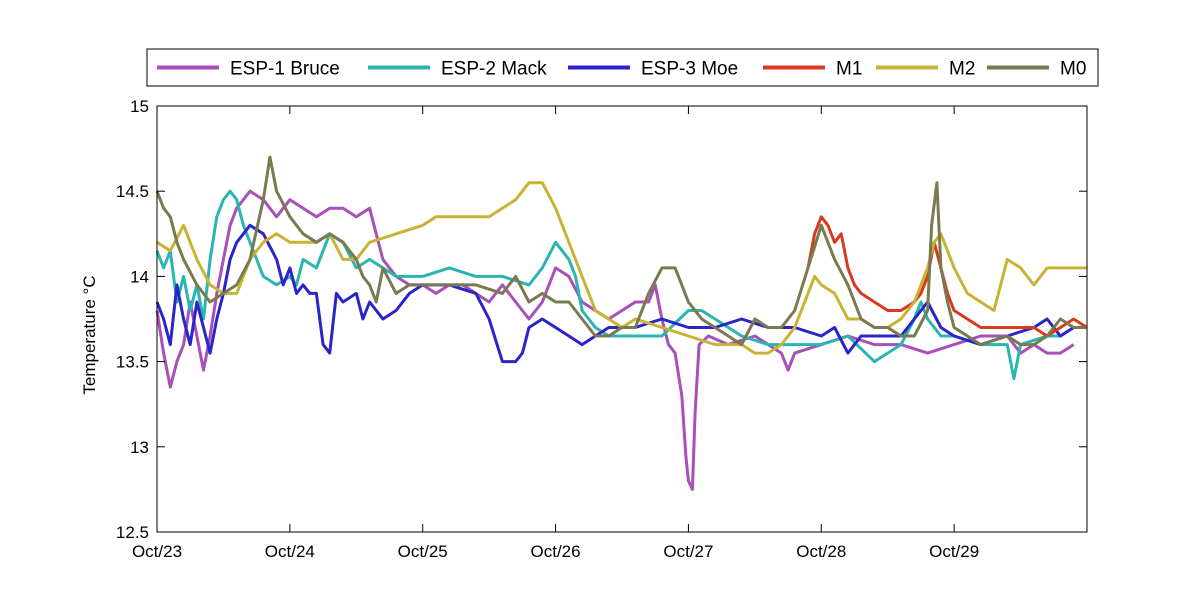 The width and height of the screenshot is (1200, 600). I want to click on x-tick-label: Oct/23, so click(157, 551).